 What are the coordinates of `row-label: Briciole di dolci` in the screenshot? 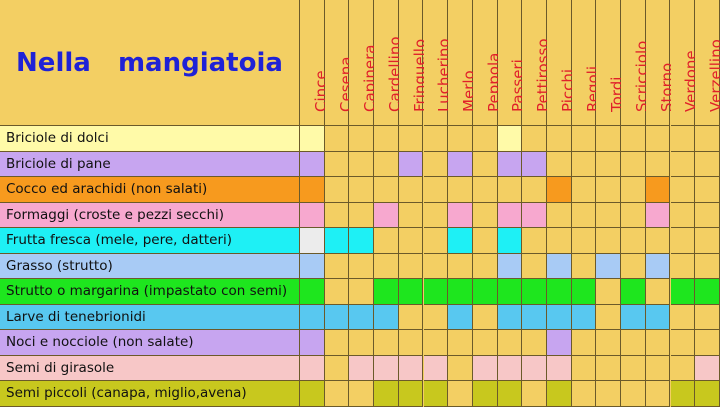 It's located at (150, 139).